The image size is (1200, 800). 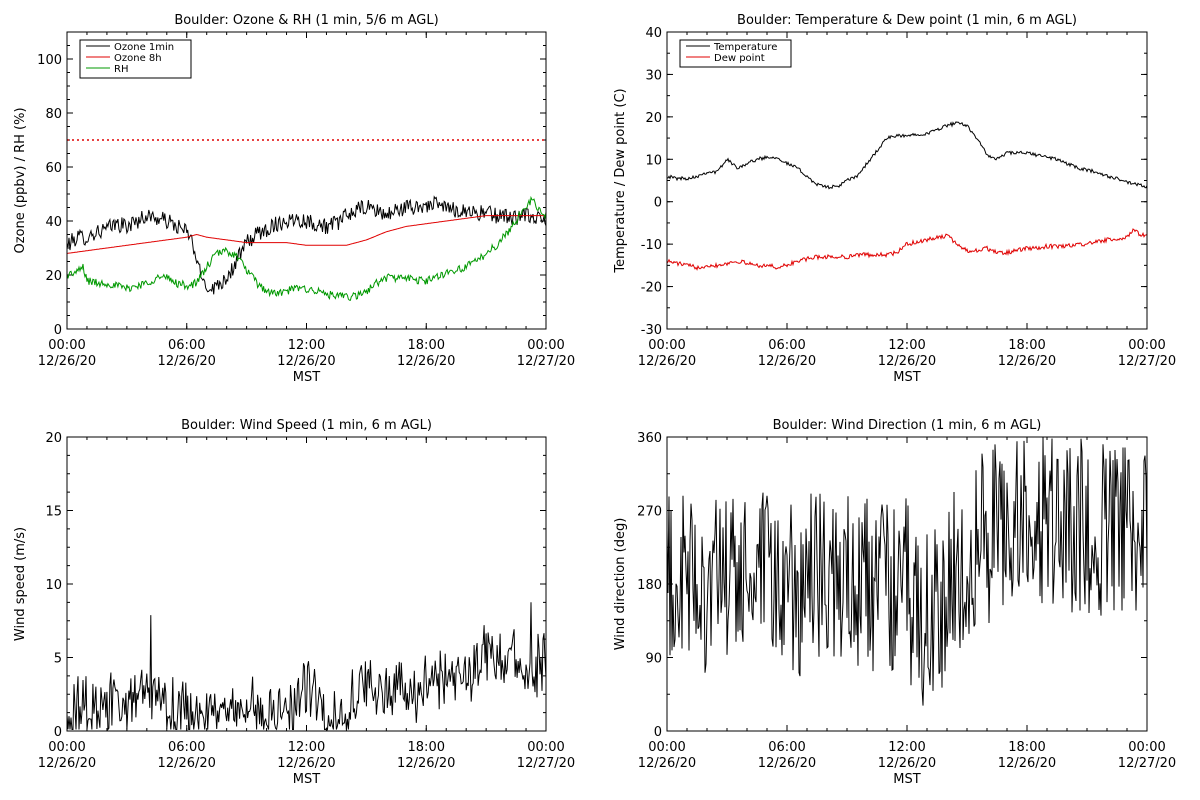 I want to click on y-tick-label: 60, so click(x=53, y=168).